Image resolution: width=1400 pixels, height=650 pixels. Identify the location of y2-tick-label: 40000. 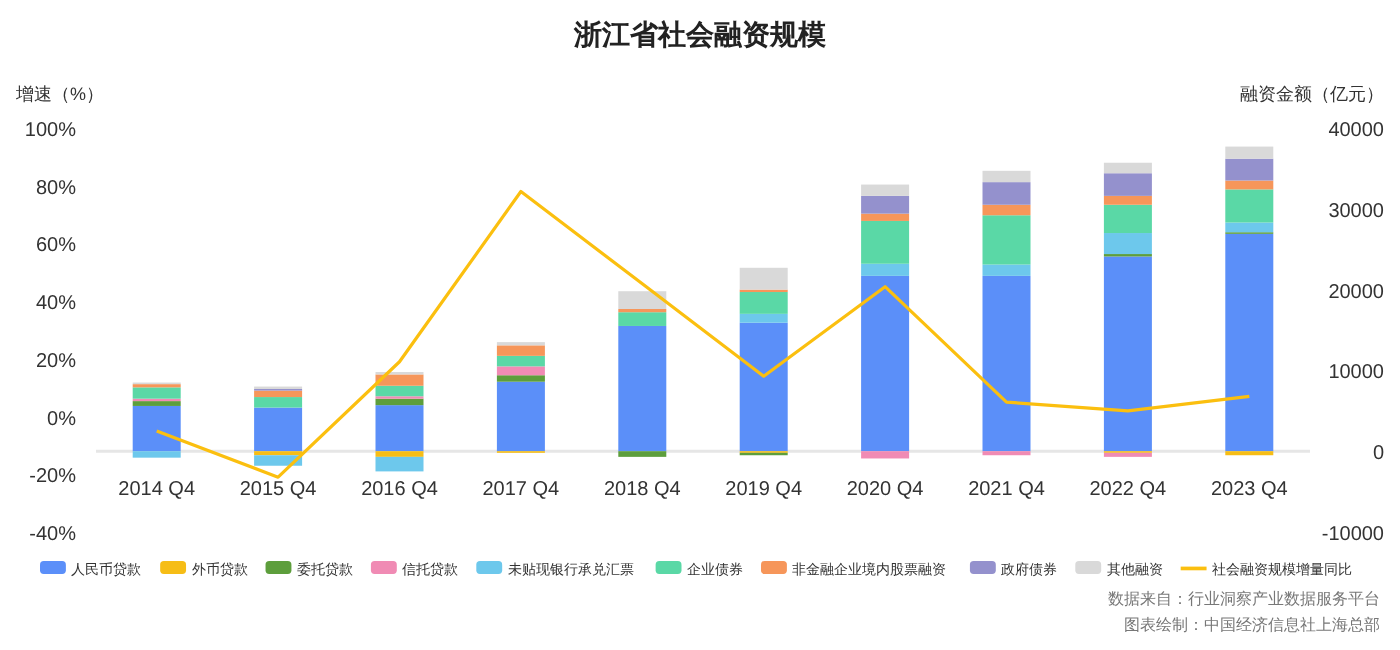
(1356, 131).